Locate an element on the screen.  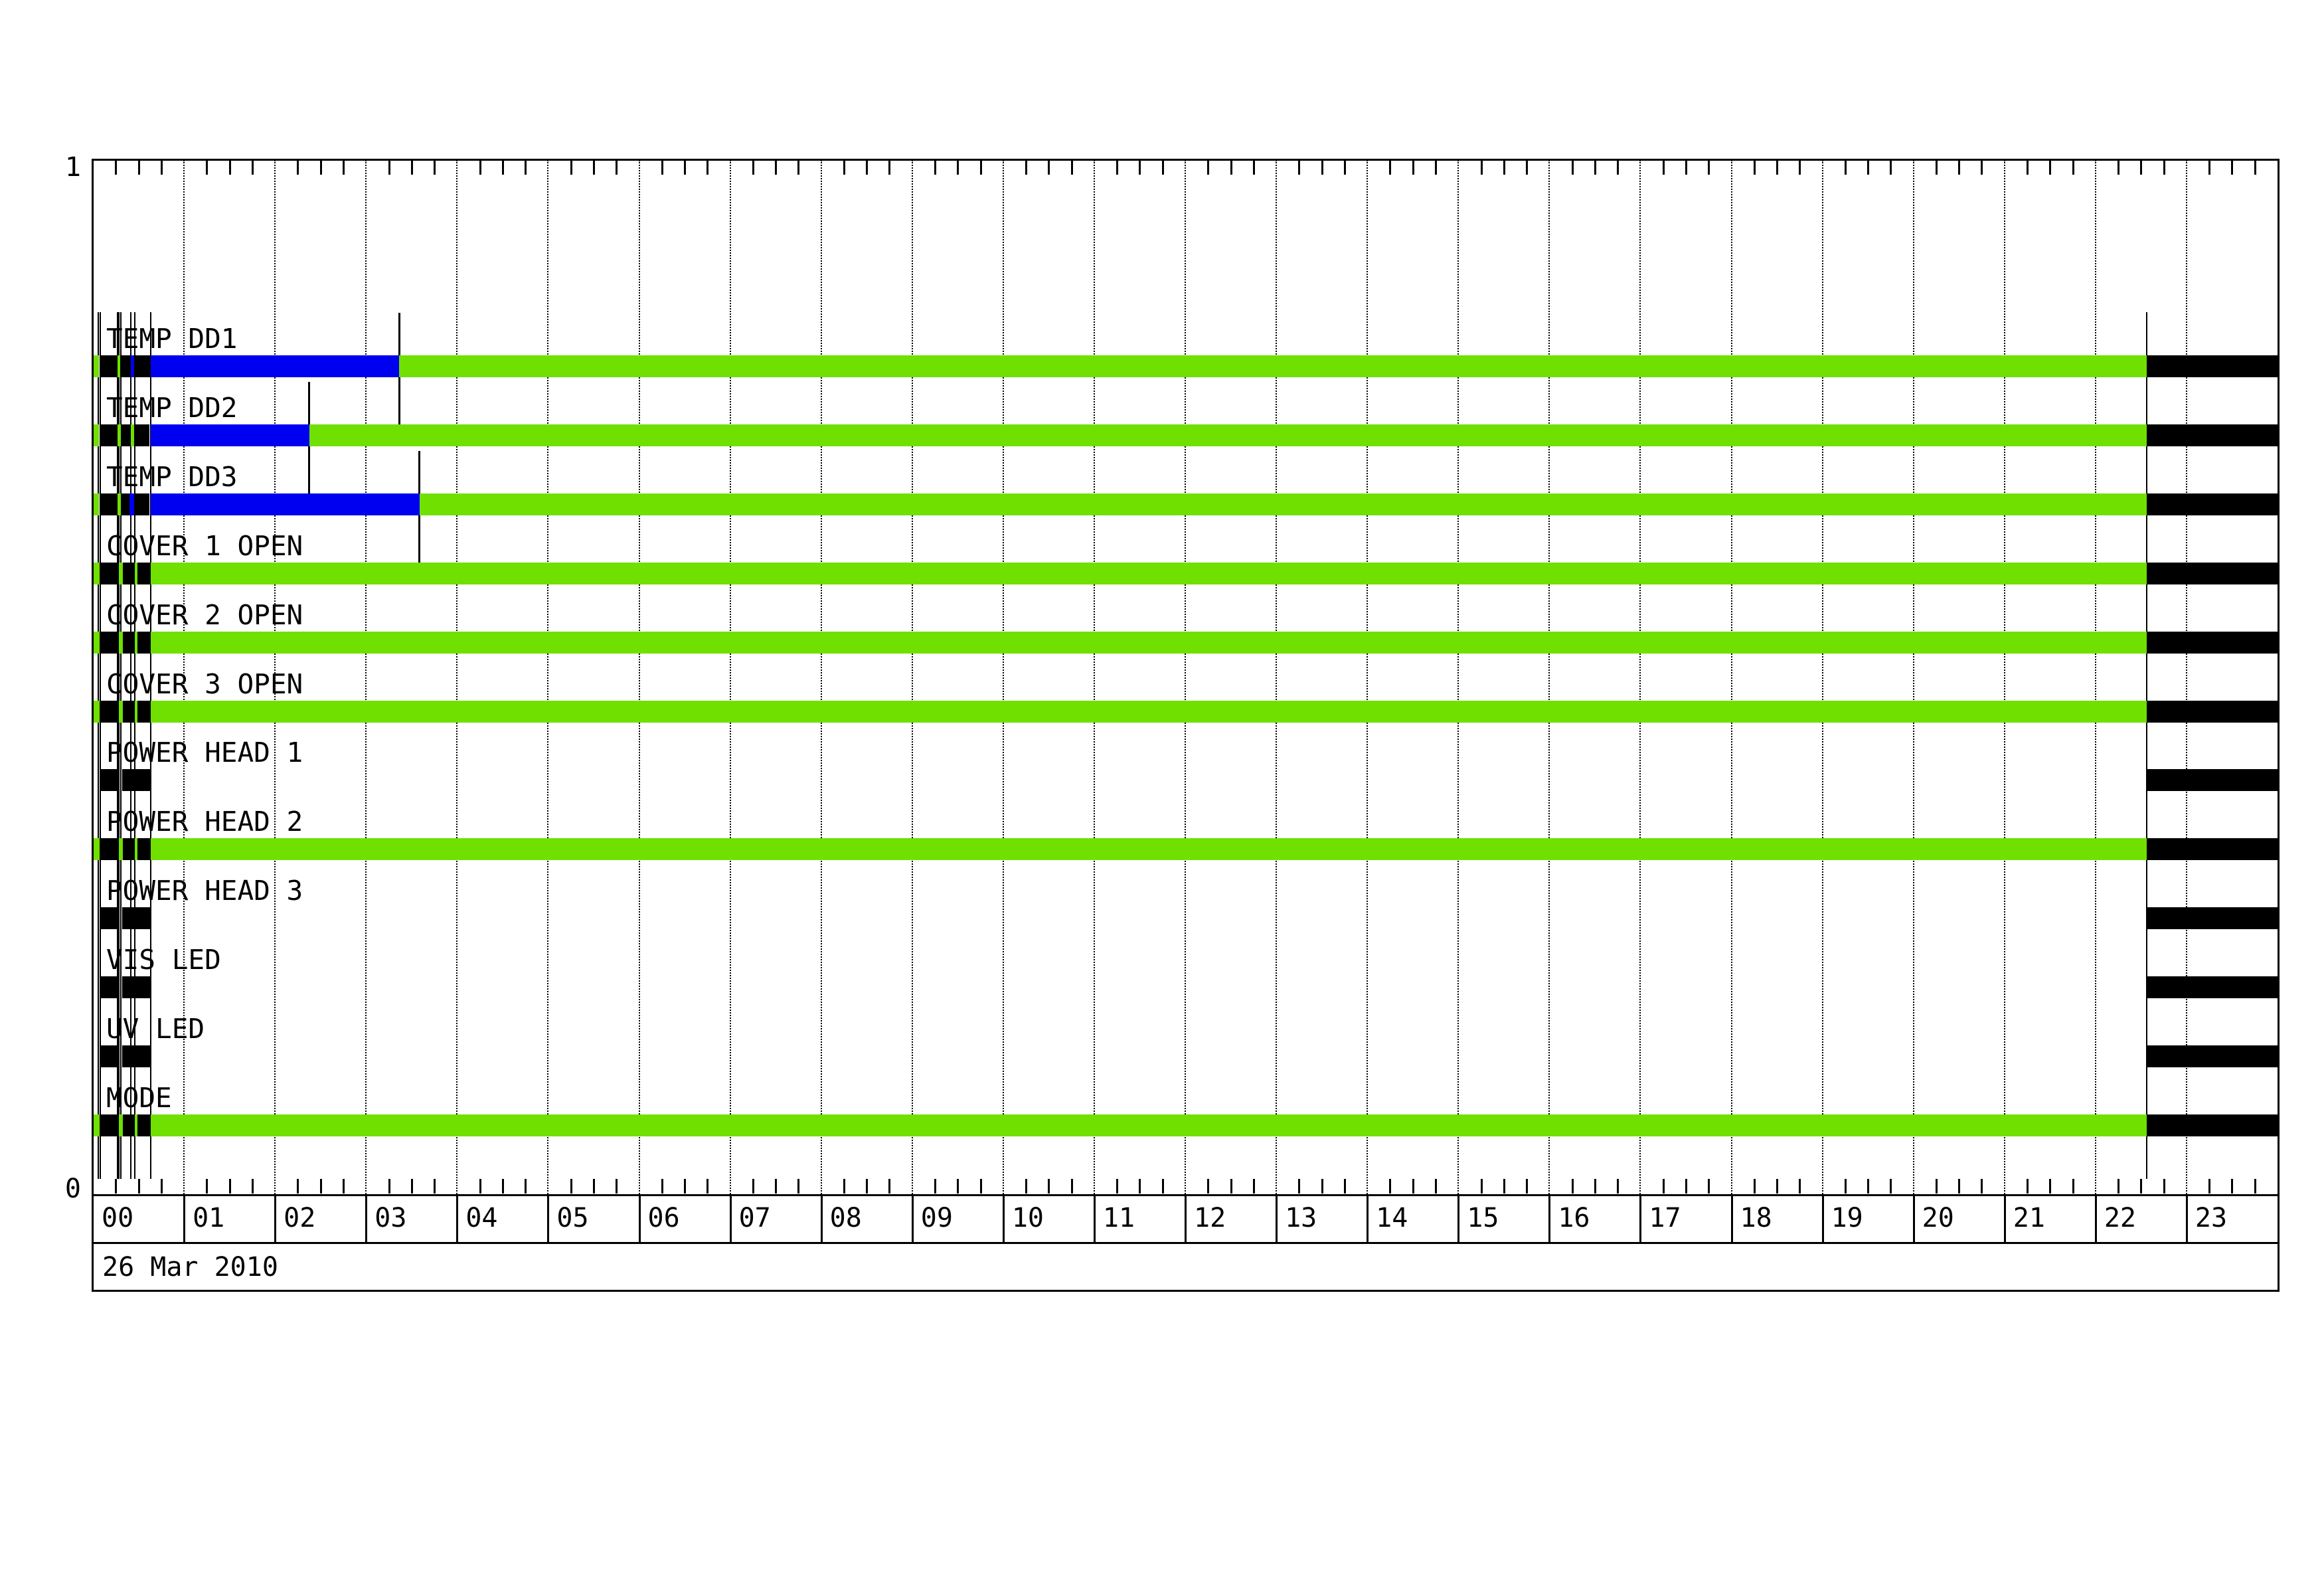
row-label: TEMP DD3 is located at coordinates (172, 476).